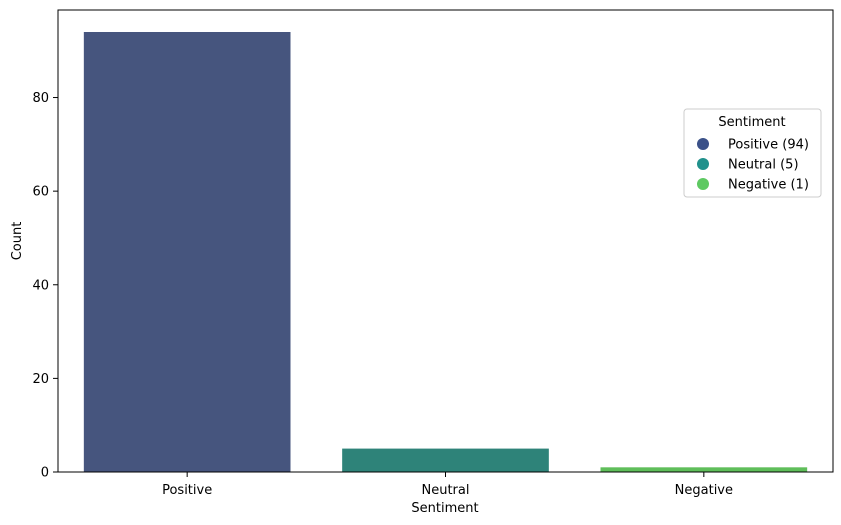  I want to click on x-tick-label-neutral: Neutral, so click(446, 490).